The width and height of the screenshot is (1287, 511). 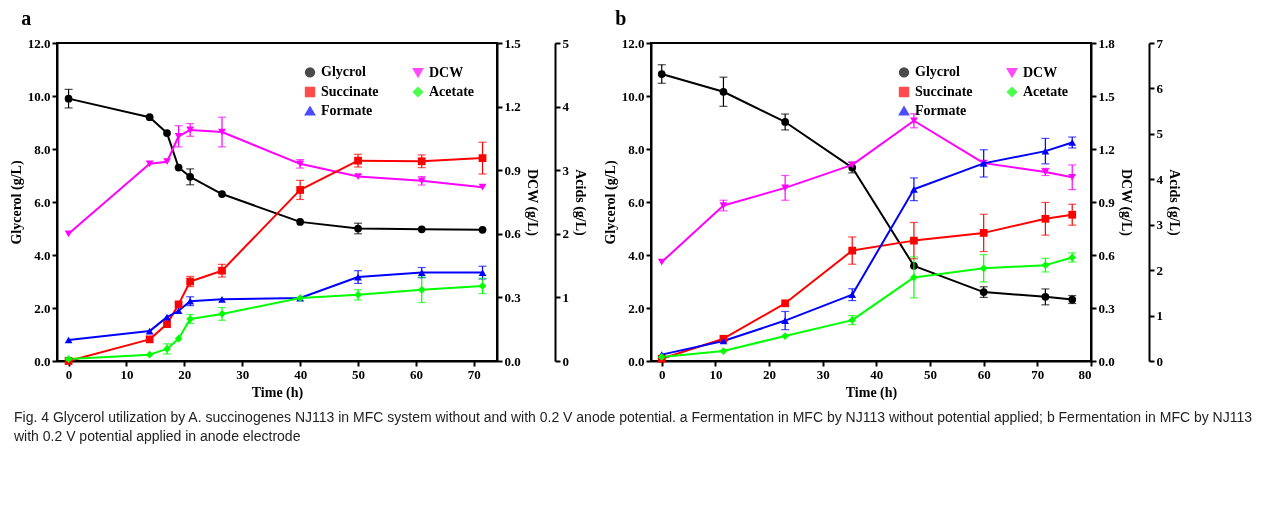 I want to click on x-tick-label: 80, so click(x=1085, y=374).